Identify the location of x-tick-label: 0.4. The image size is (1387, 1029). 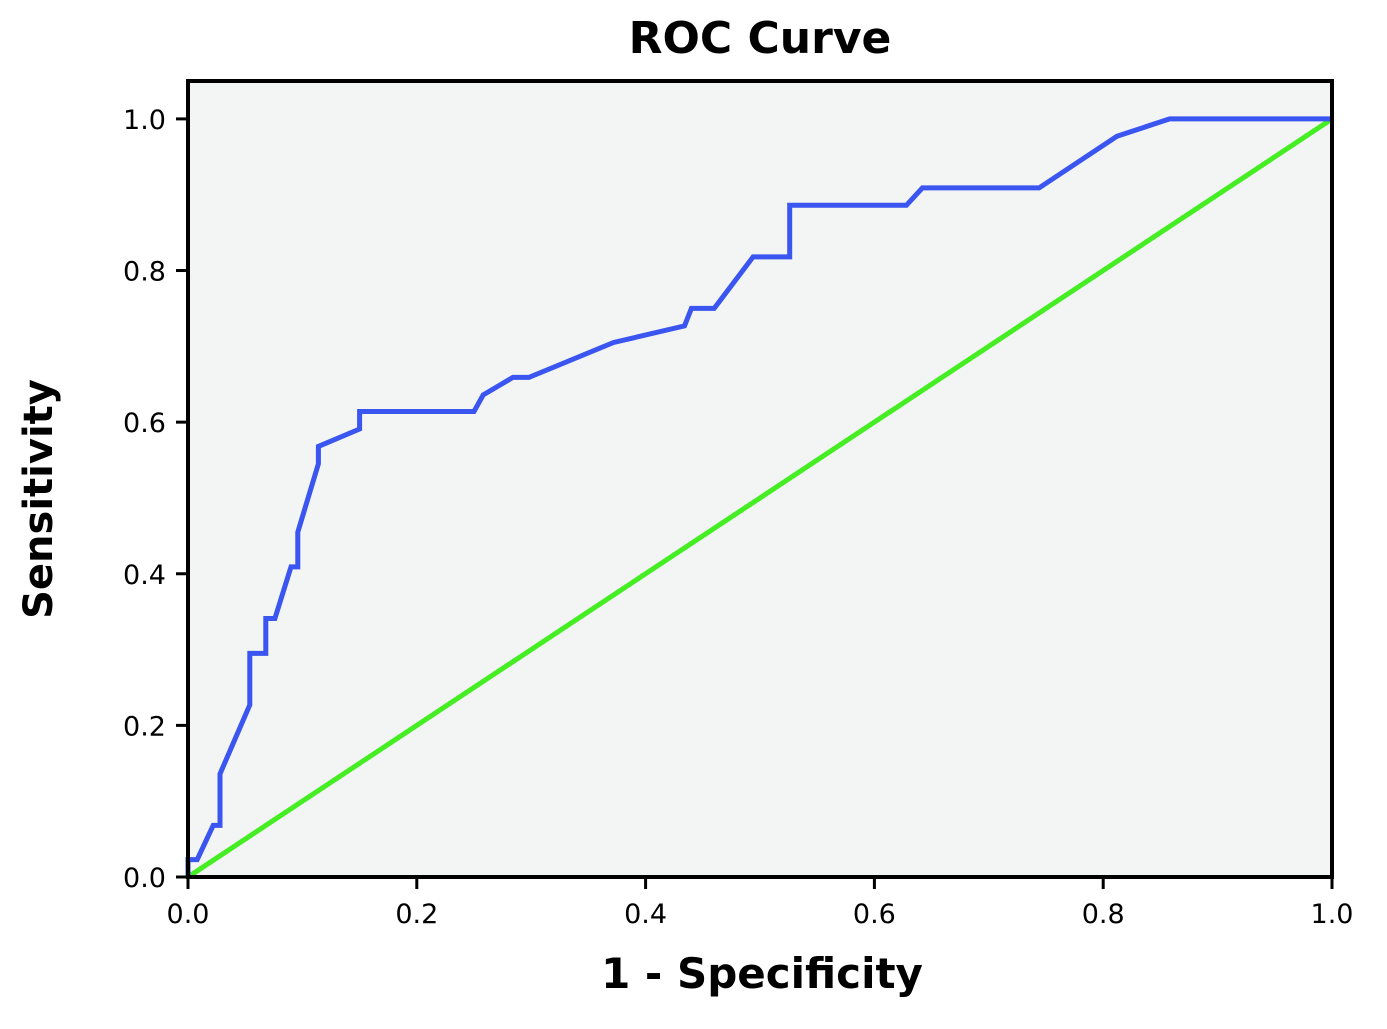
(645, 914).